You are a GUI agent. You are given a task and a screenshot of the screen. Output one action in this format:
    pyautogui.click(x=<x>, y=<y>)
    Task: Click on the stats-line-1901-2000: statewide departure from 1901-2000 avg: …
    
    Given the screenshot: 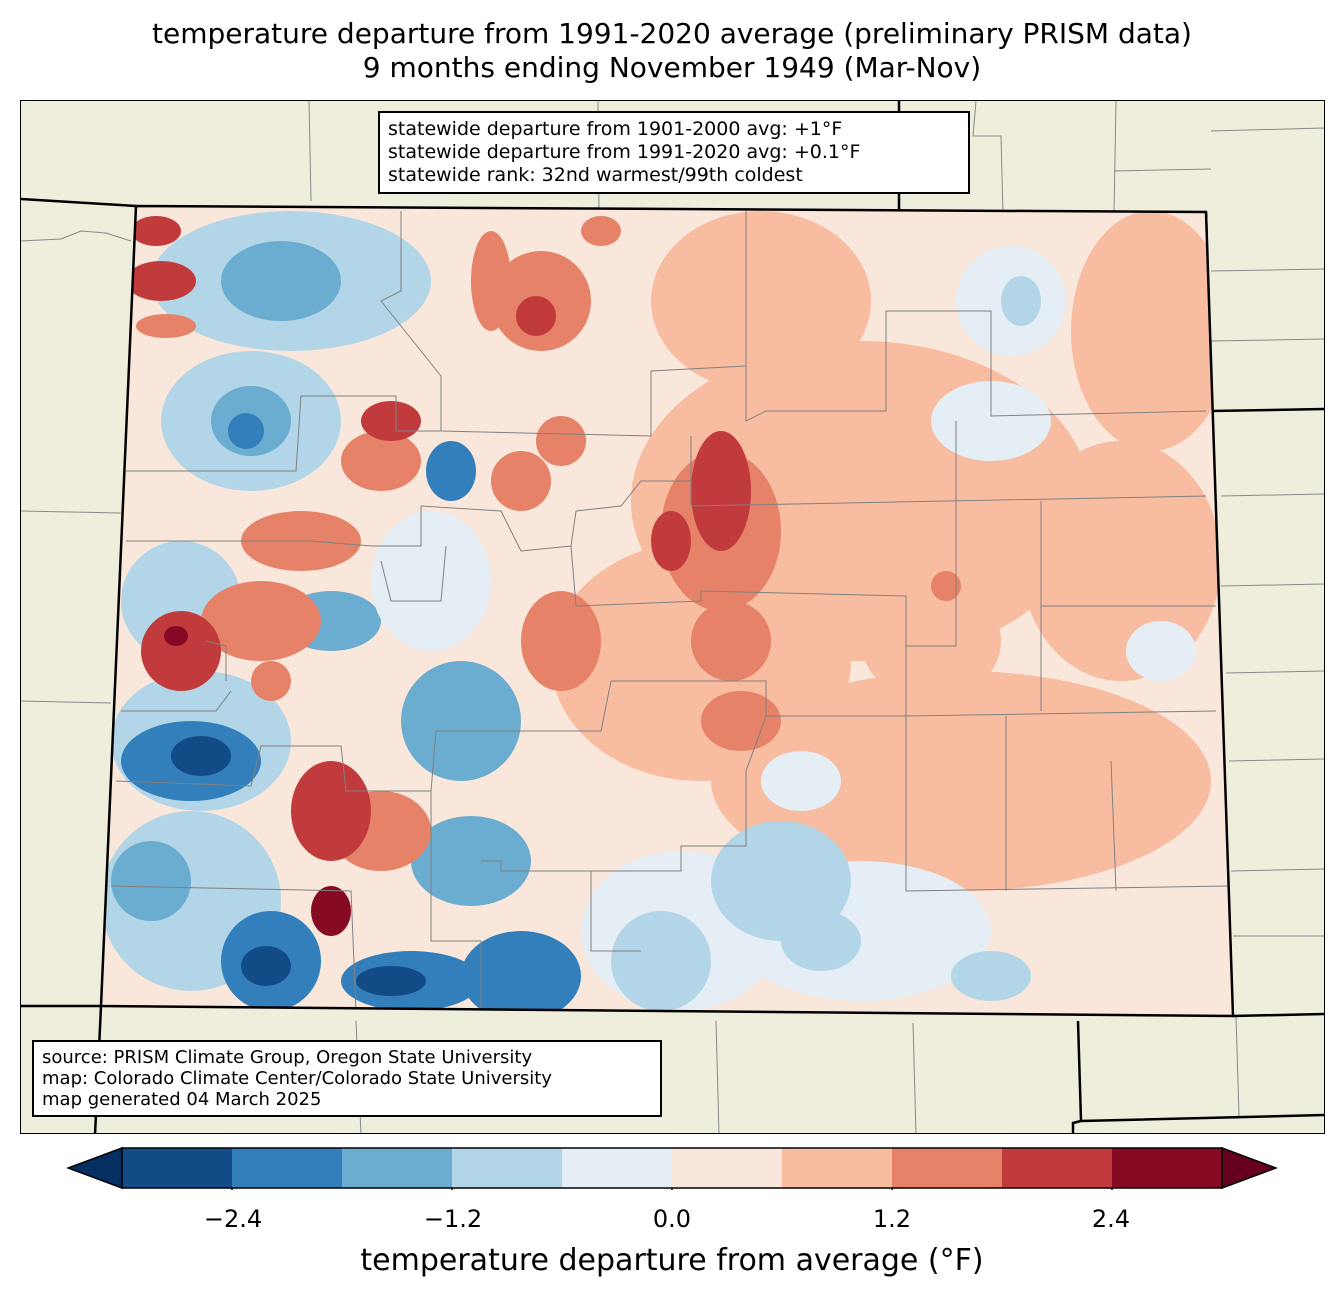 What is the action you would take?
    pyautogui.click(x=615, y=129)
    